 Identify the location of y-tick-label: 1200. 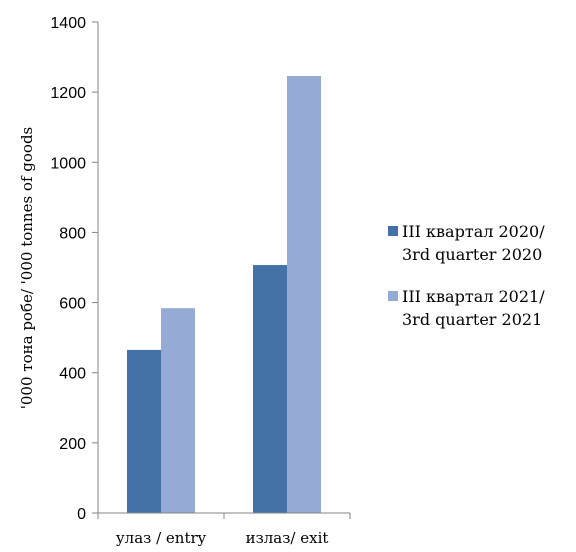
(68, 93).